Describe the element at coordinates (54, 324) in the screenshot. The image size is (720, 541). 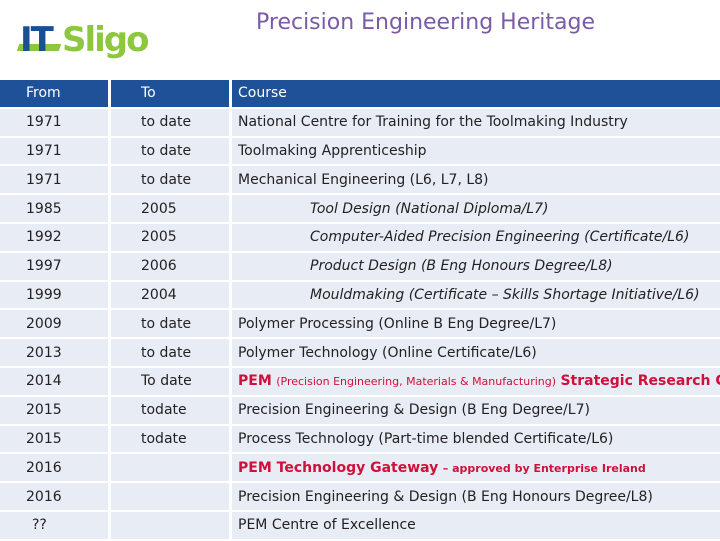
I see `cell-from: 2009` at that location.